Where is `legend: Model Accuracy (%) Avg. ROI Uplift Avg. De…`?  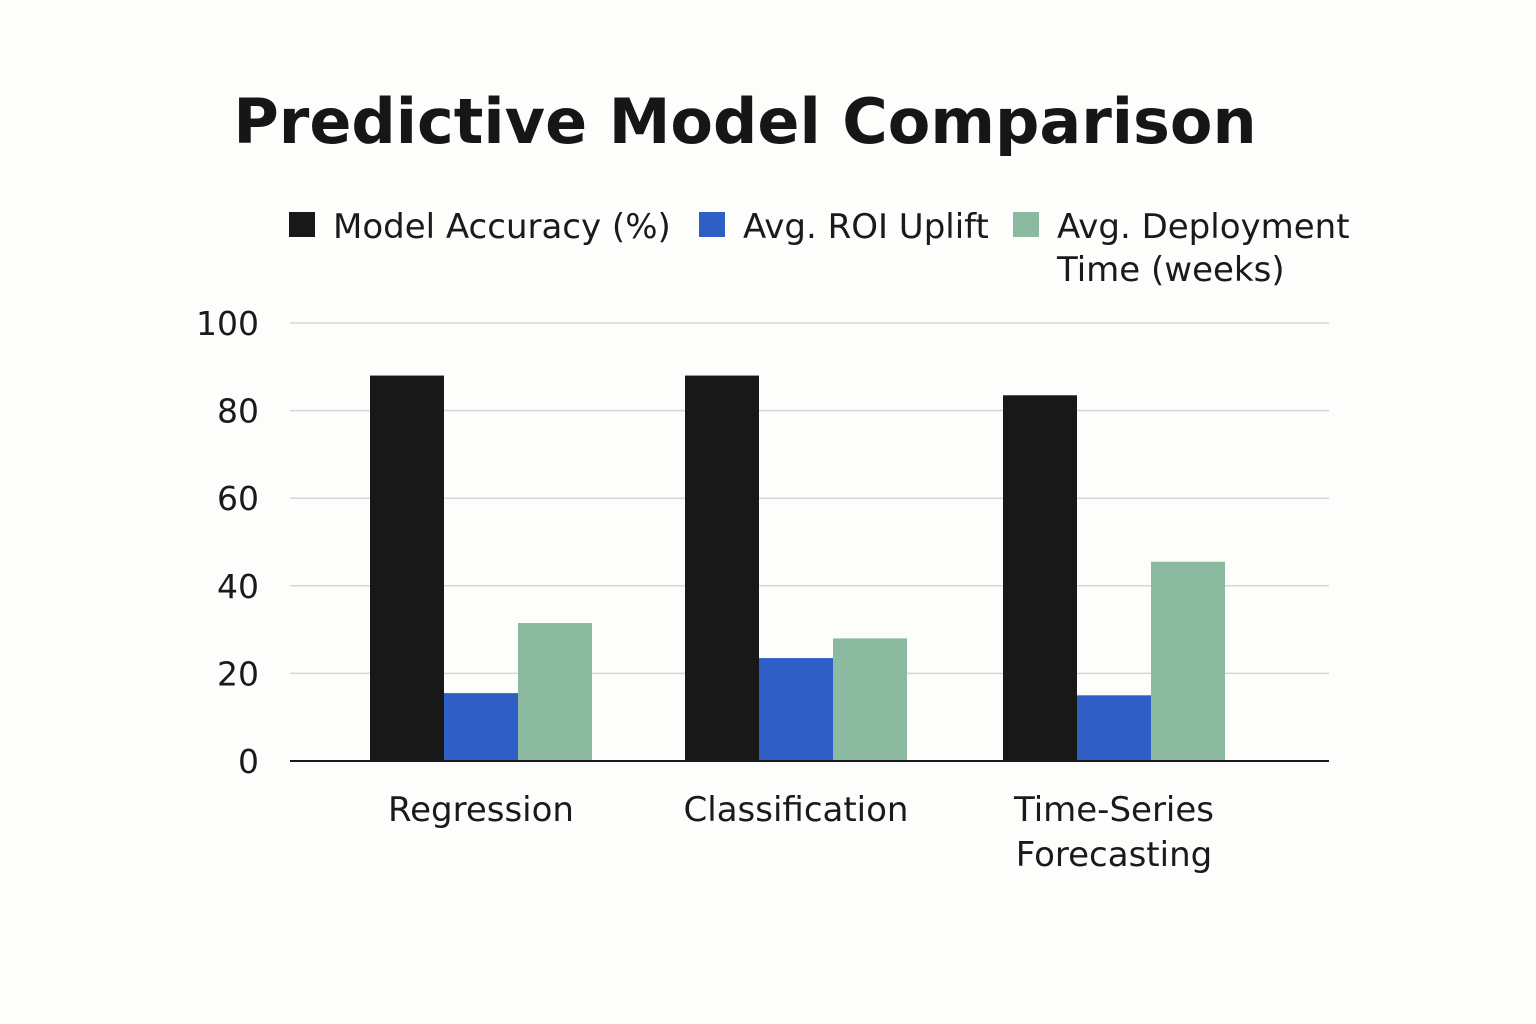 legend: Model Accuracy (%) Avg. ROI Uplift Avg. De… is located at coordinates (819, 248).